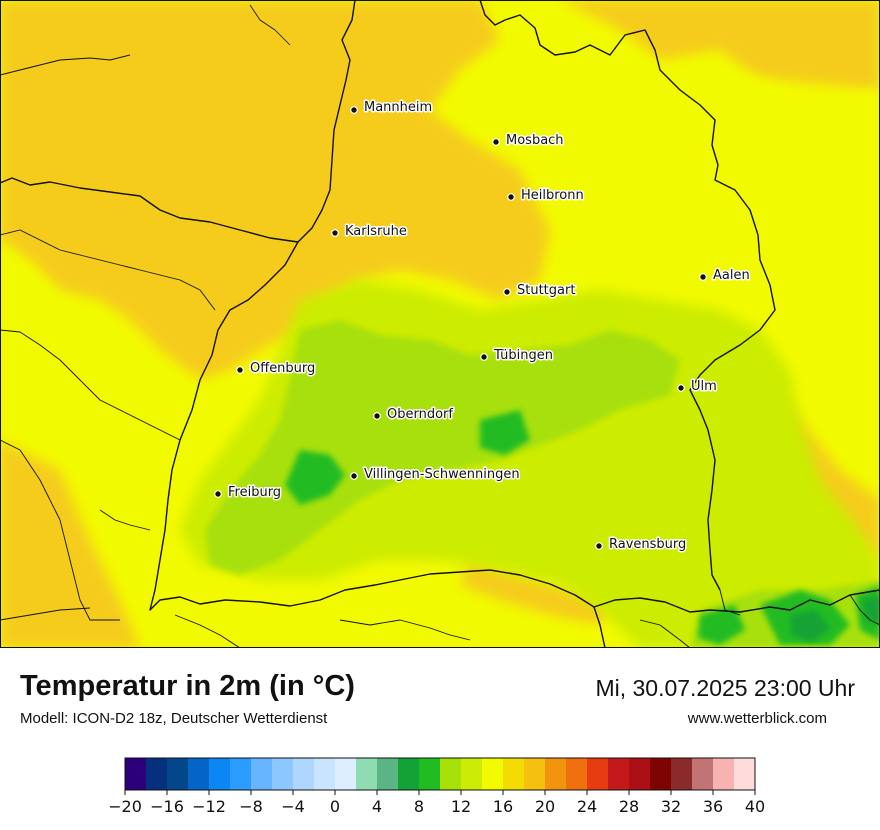 This screenshot has width=880, height=830. What do you see at coordinates (725, 688) in the screenshot?
I see `valid-datetime: Mi, 30.07.2025 23:00 Uhr` at bounding box center [725, 688].